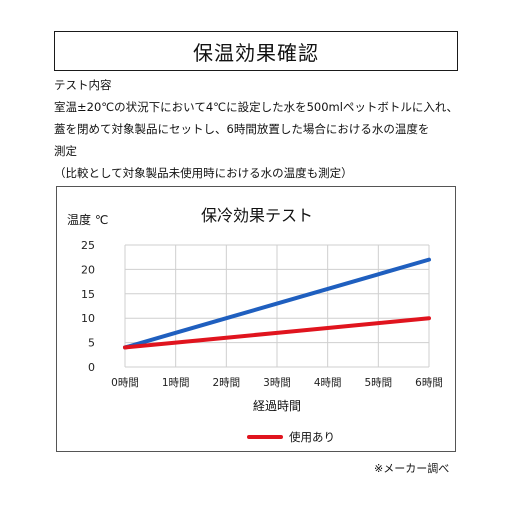  Describe the element at coordinates (176, 383) in the screenshot. I see `x-tick-label: 1時間` at that location.